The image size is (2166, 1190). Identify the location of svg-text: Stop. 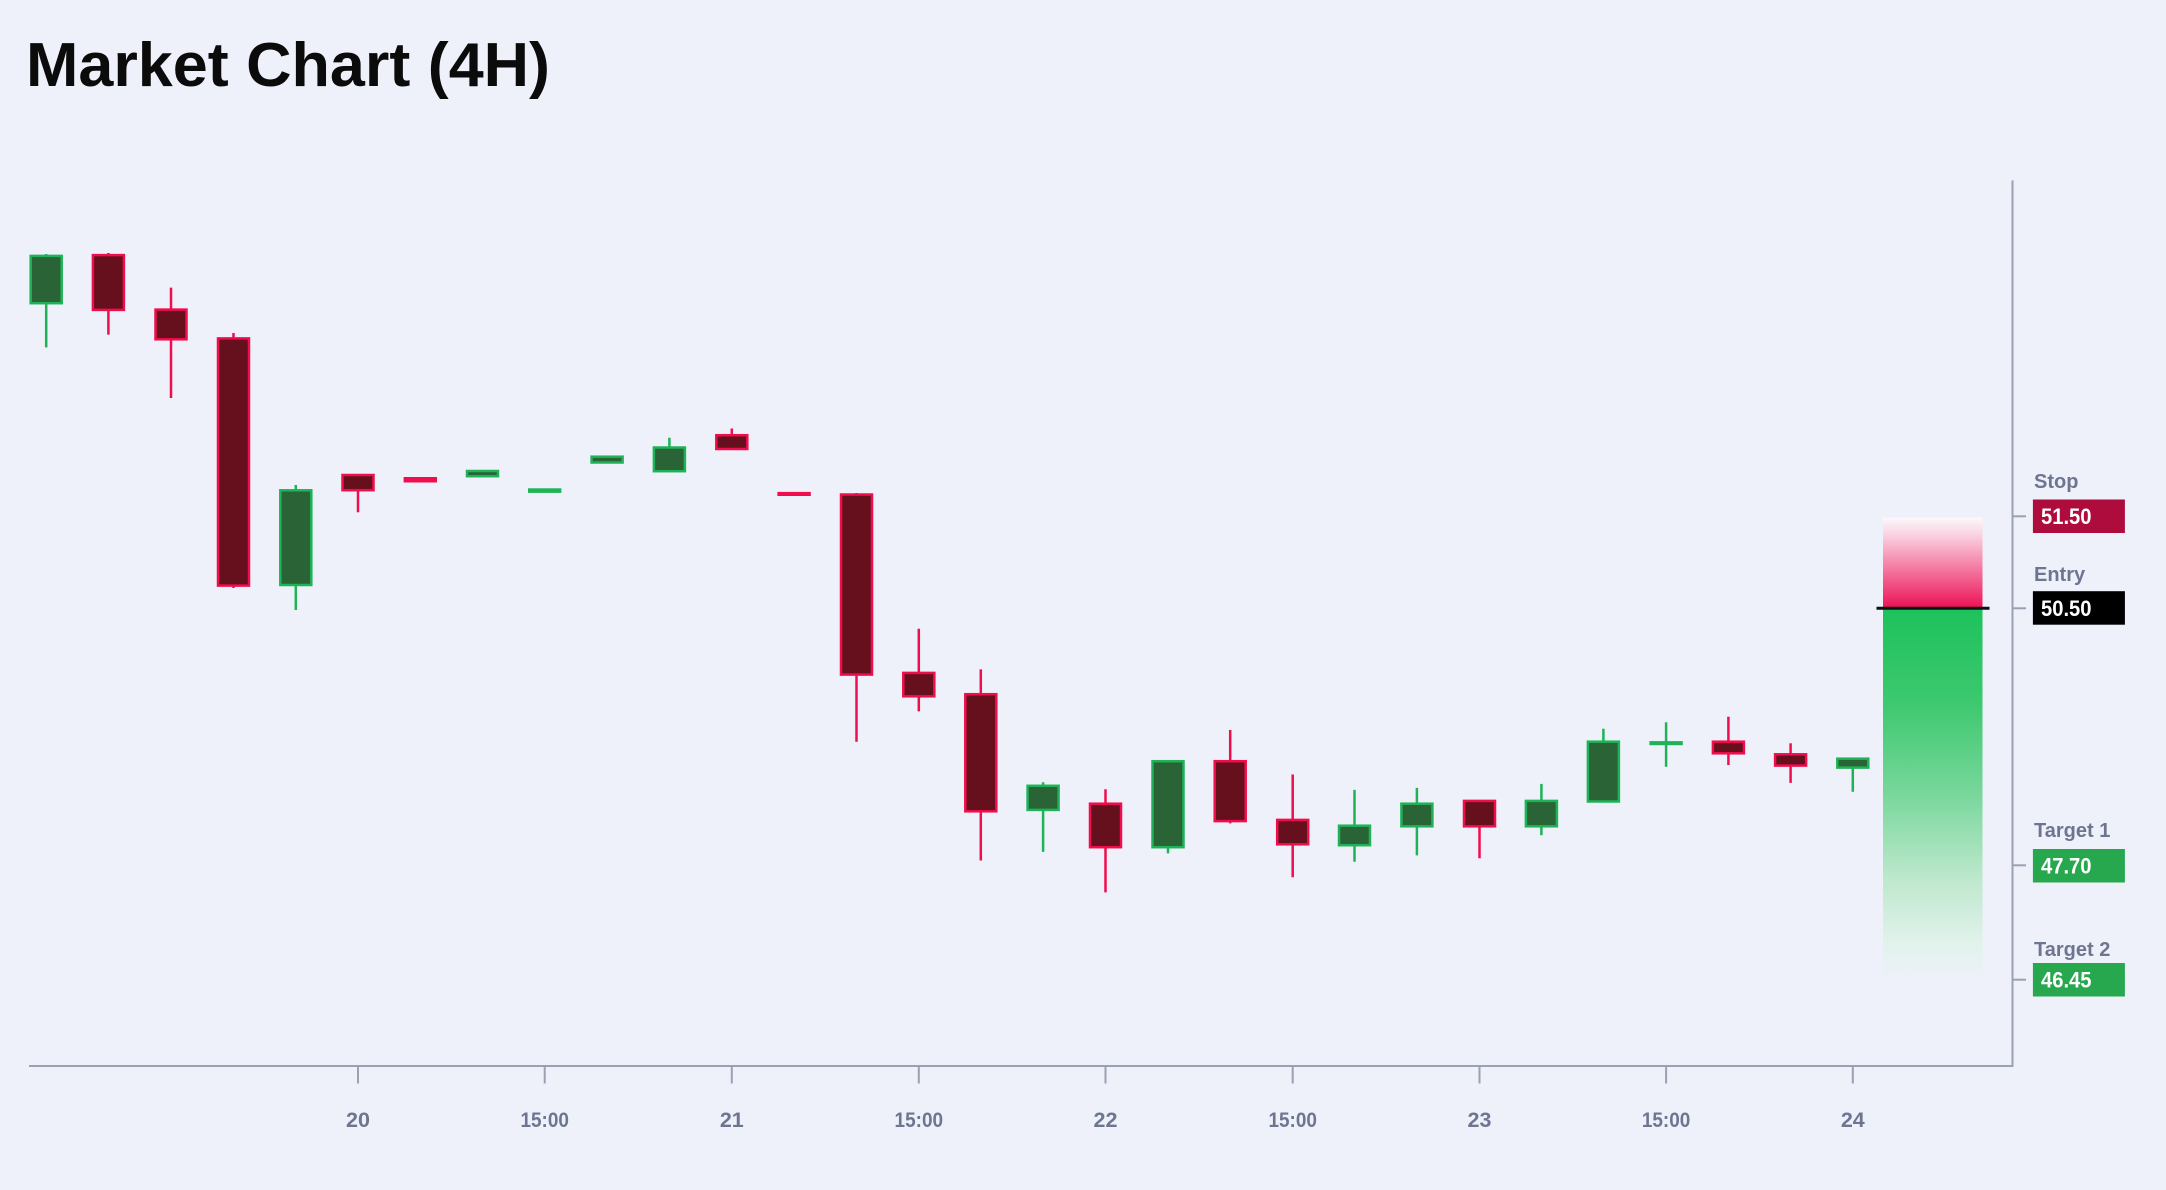
(2056, 482).